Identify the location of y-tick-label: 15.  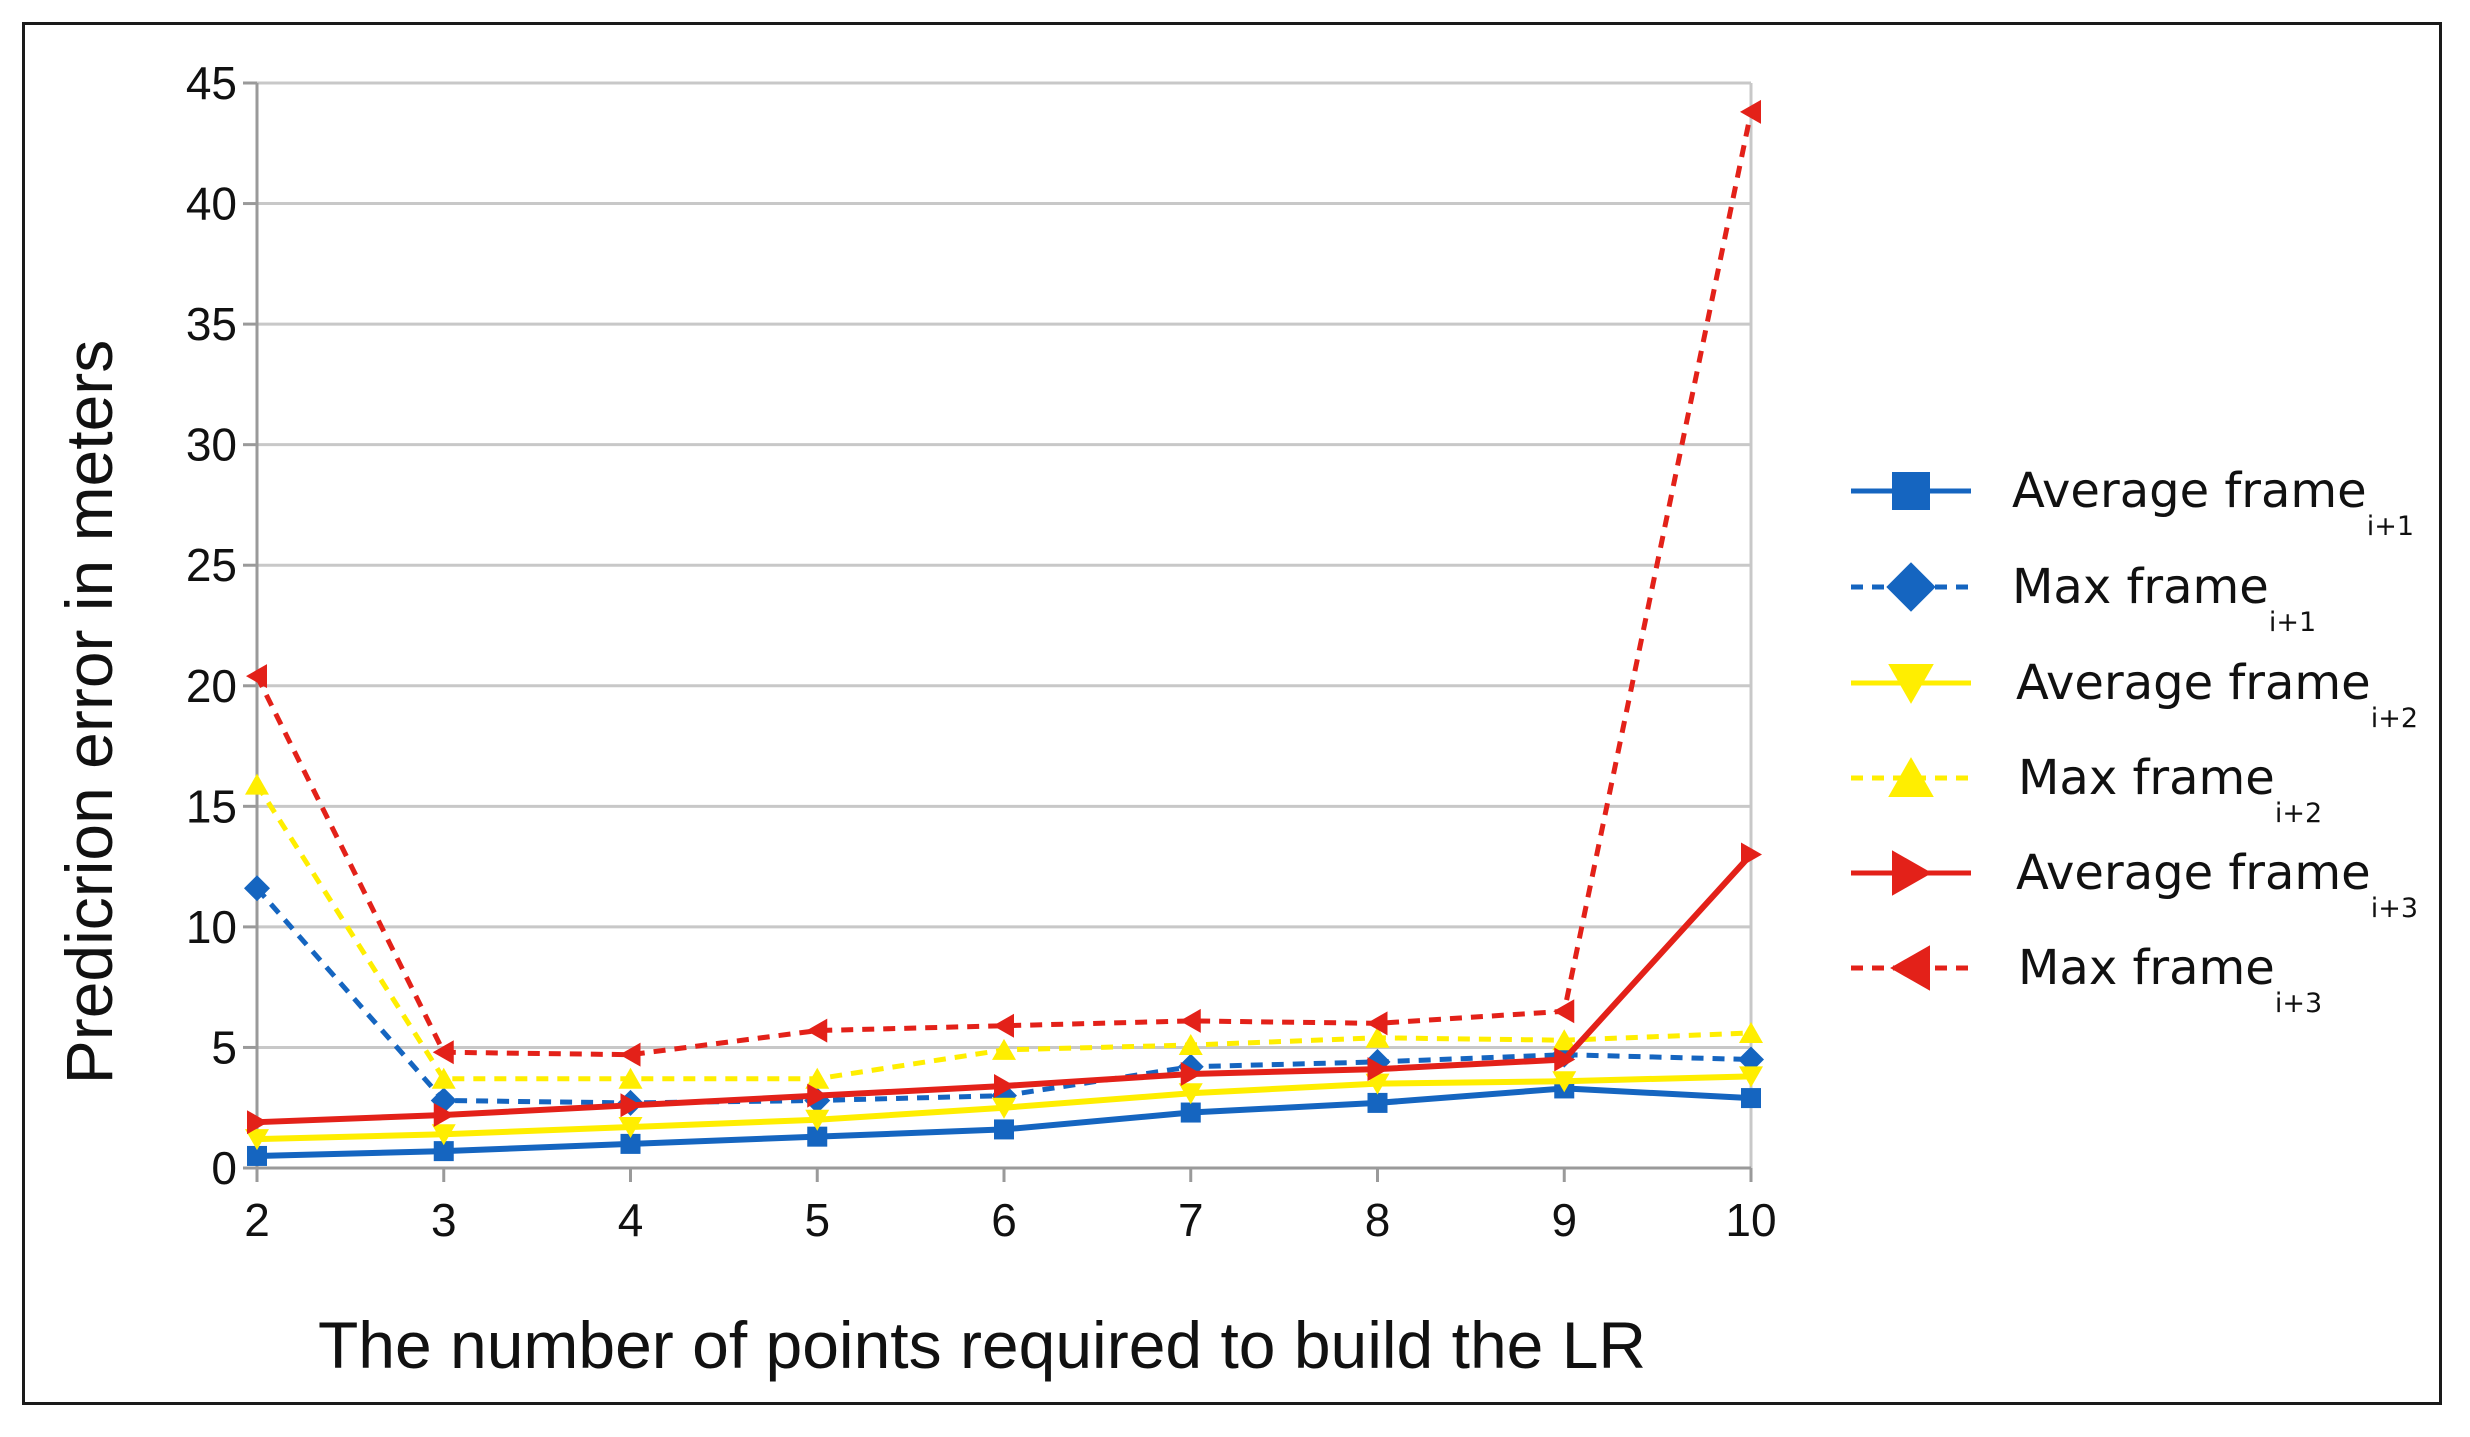
(211, 806).